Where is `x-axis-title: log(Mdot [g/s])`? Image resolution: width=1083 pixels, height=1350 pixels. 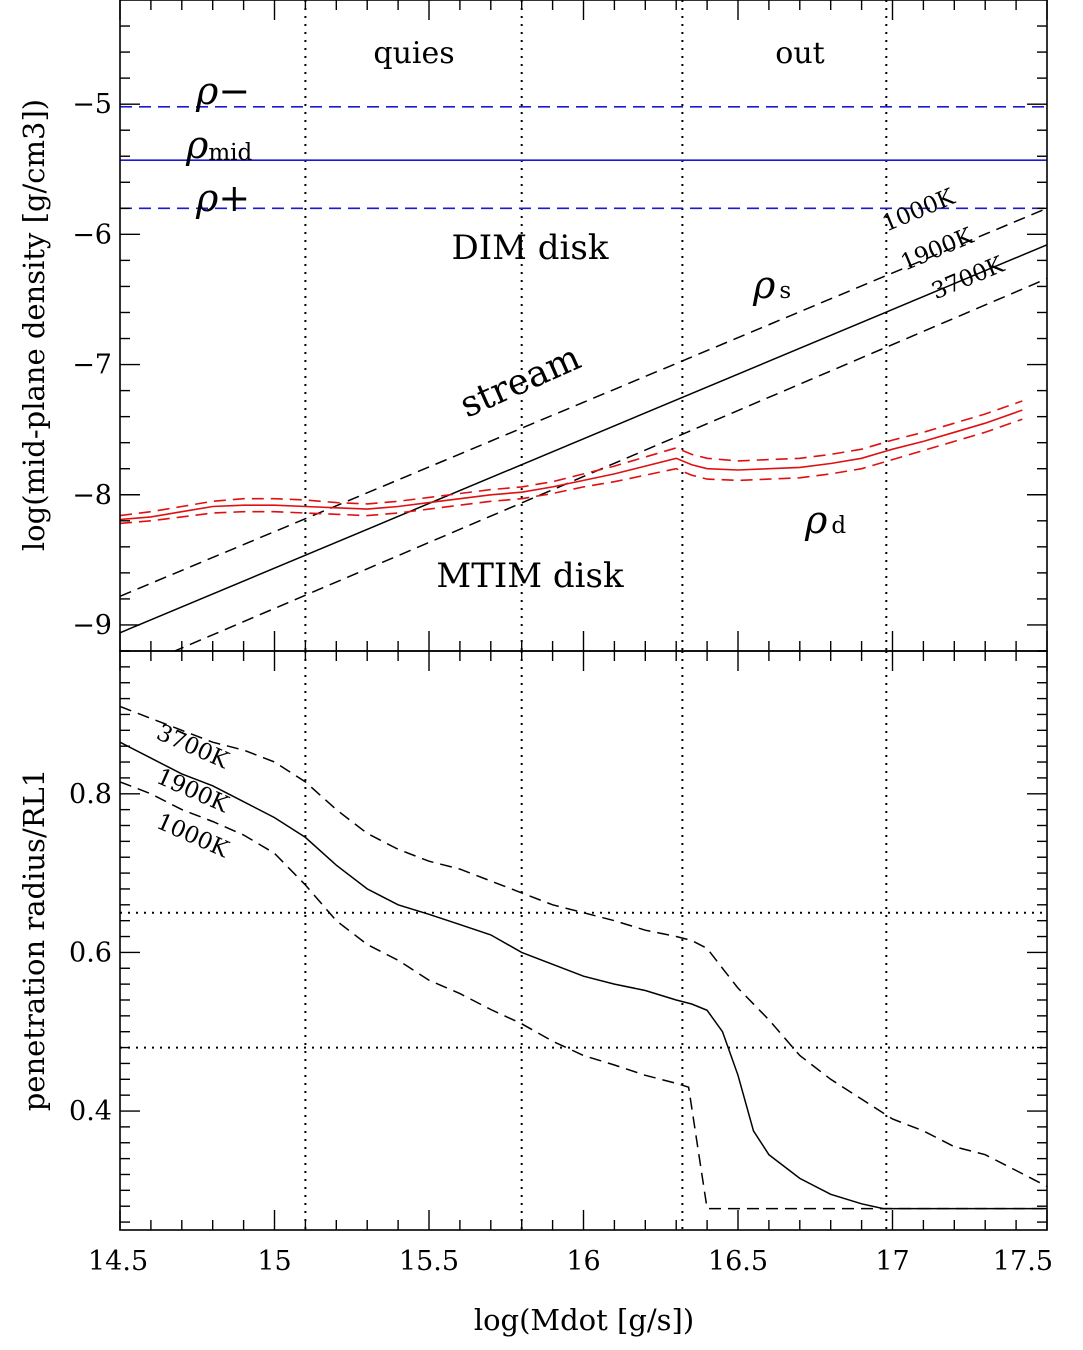 x-axis-title: log(Mdot [g/s]) is located at coordinates (584, 1320).